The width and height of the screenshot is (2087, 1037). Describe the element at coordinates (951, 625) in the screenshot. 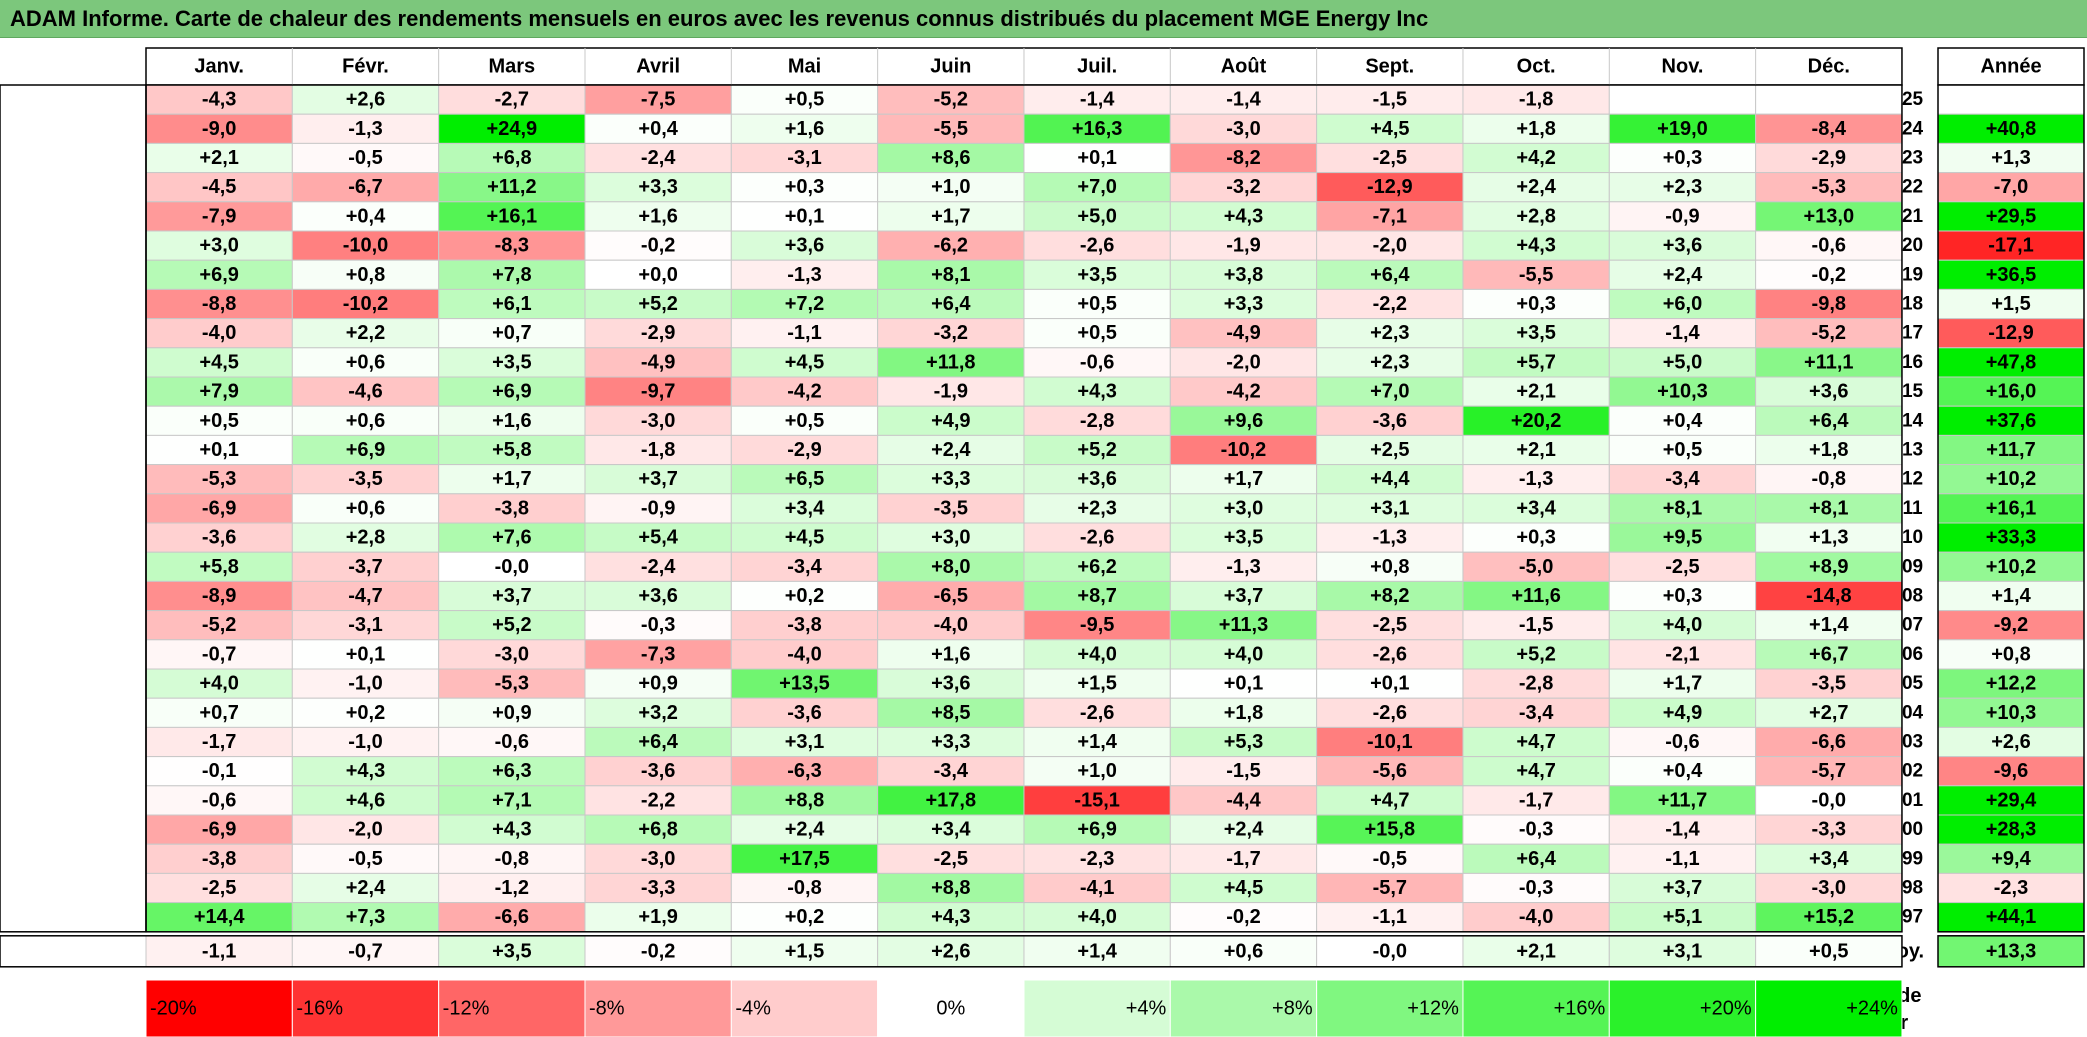

I see `heat-cell-value: -4,0` at that location.